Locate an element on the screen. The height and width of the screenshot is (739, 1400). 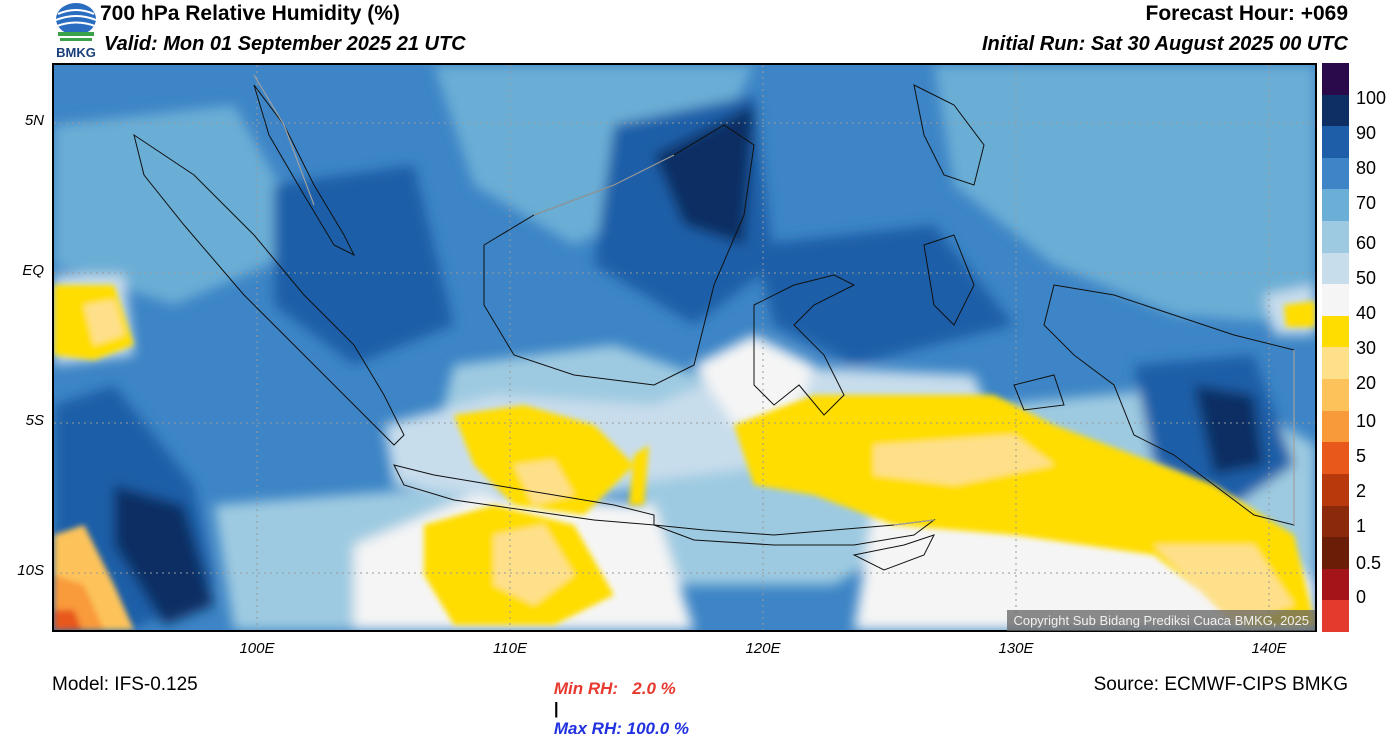
lat-label-10s: 10S is located at coordinates (30, 570).